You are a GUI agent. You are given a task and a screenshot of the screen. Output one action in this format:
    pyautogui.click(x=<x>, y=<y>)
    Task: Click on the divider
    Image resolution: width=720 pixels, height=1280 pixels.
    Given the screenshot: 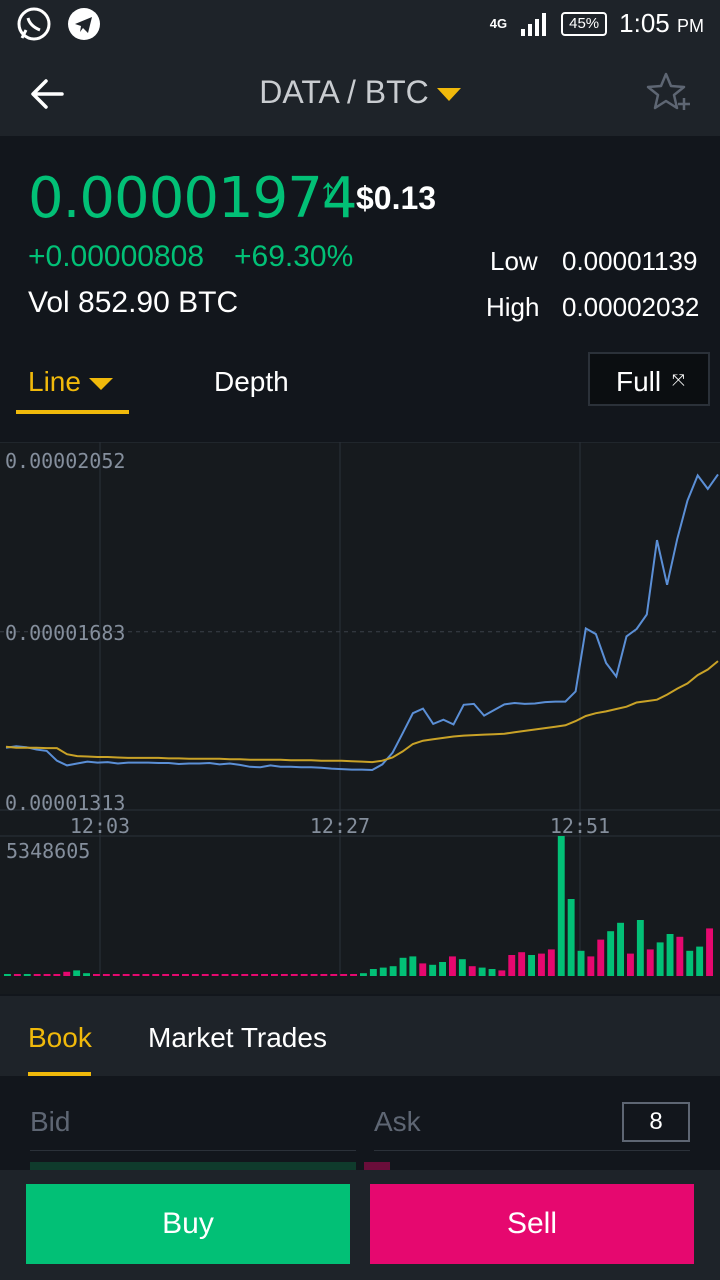 What is the action you would take?
    pyautogui.click(x=532, y=1150)
    